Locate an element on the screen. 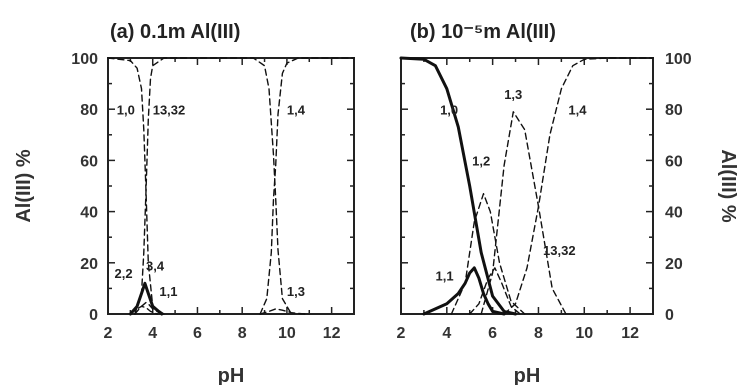 The height and width of the screenshot is (385, 745). panel-a-series-label: 1,4 is located at coordinates (296, 109).